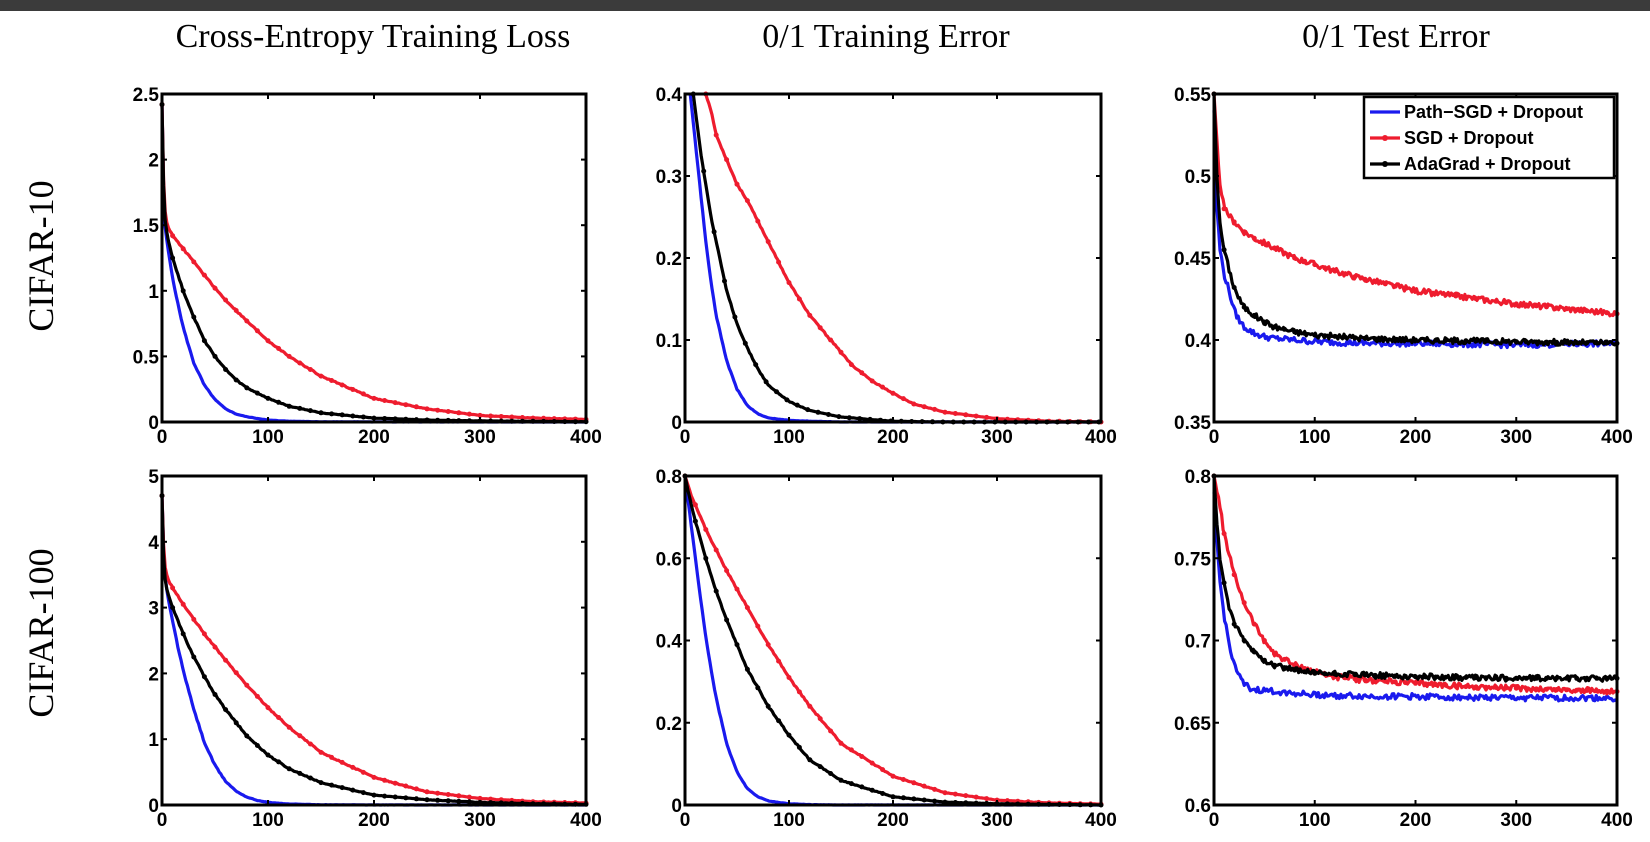 The height and width of the screenshot is (842, 1650). Describe the element at coordinates (41, 632) in the screenshot. I see `row-label-1: CIFAR-100` at that location.